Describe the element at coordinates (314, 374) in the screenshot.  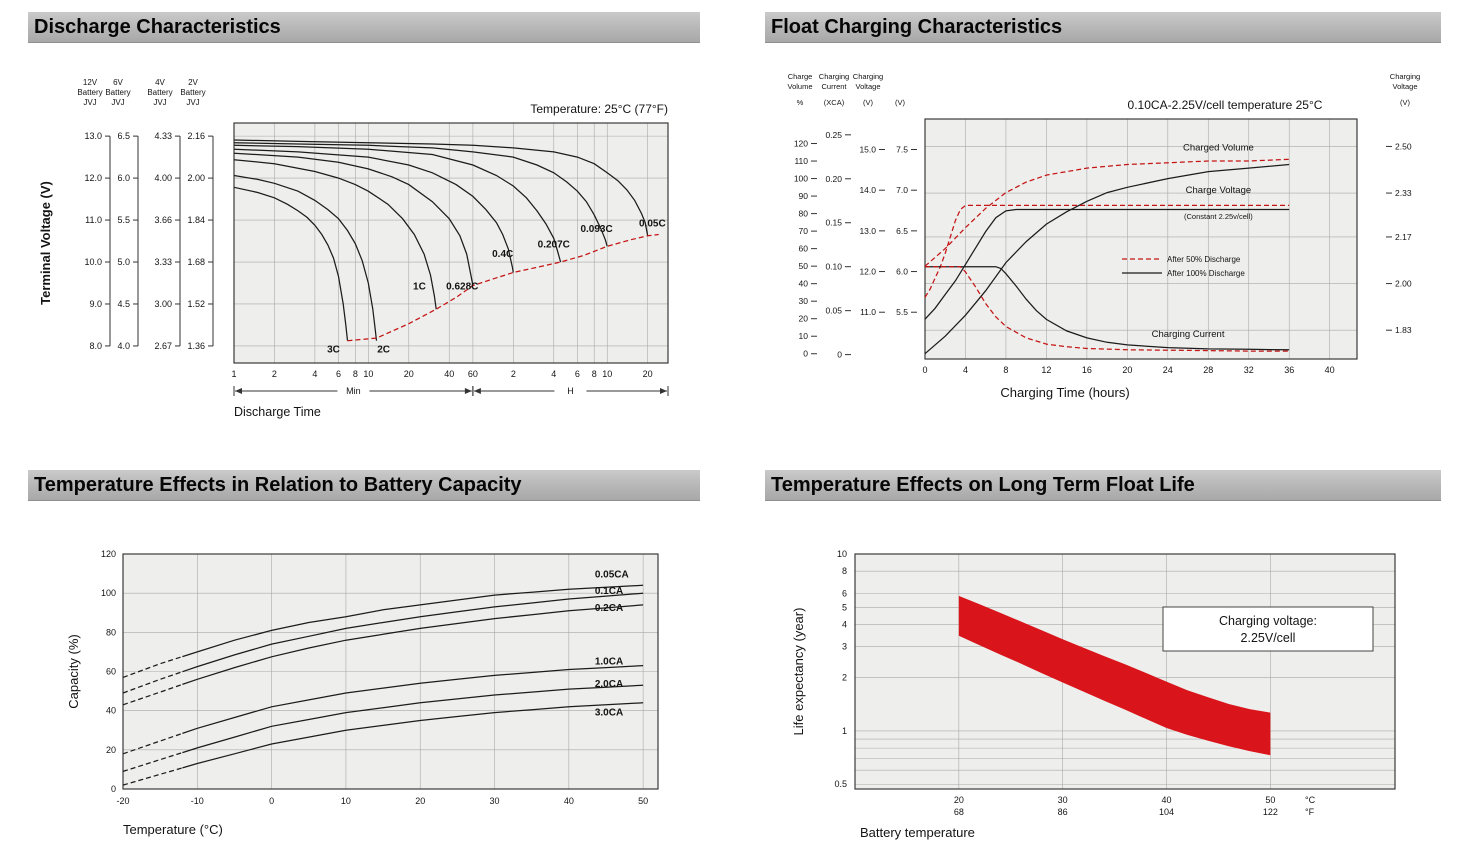
I see `tick-label: 4` at that location.